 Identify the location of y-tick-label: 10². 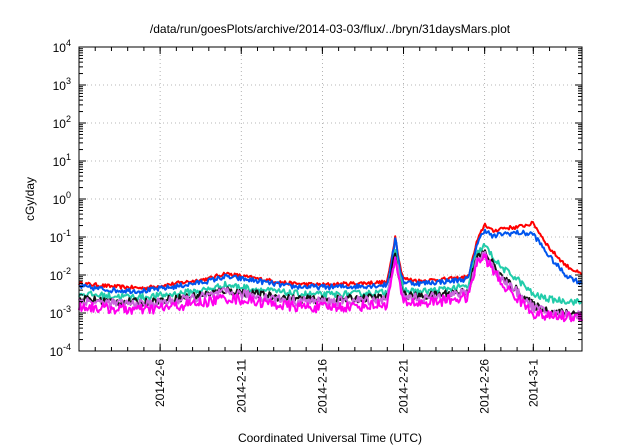
(62, 122).